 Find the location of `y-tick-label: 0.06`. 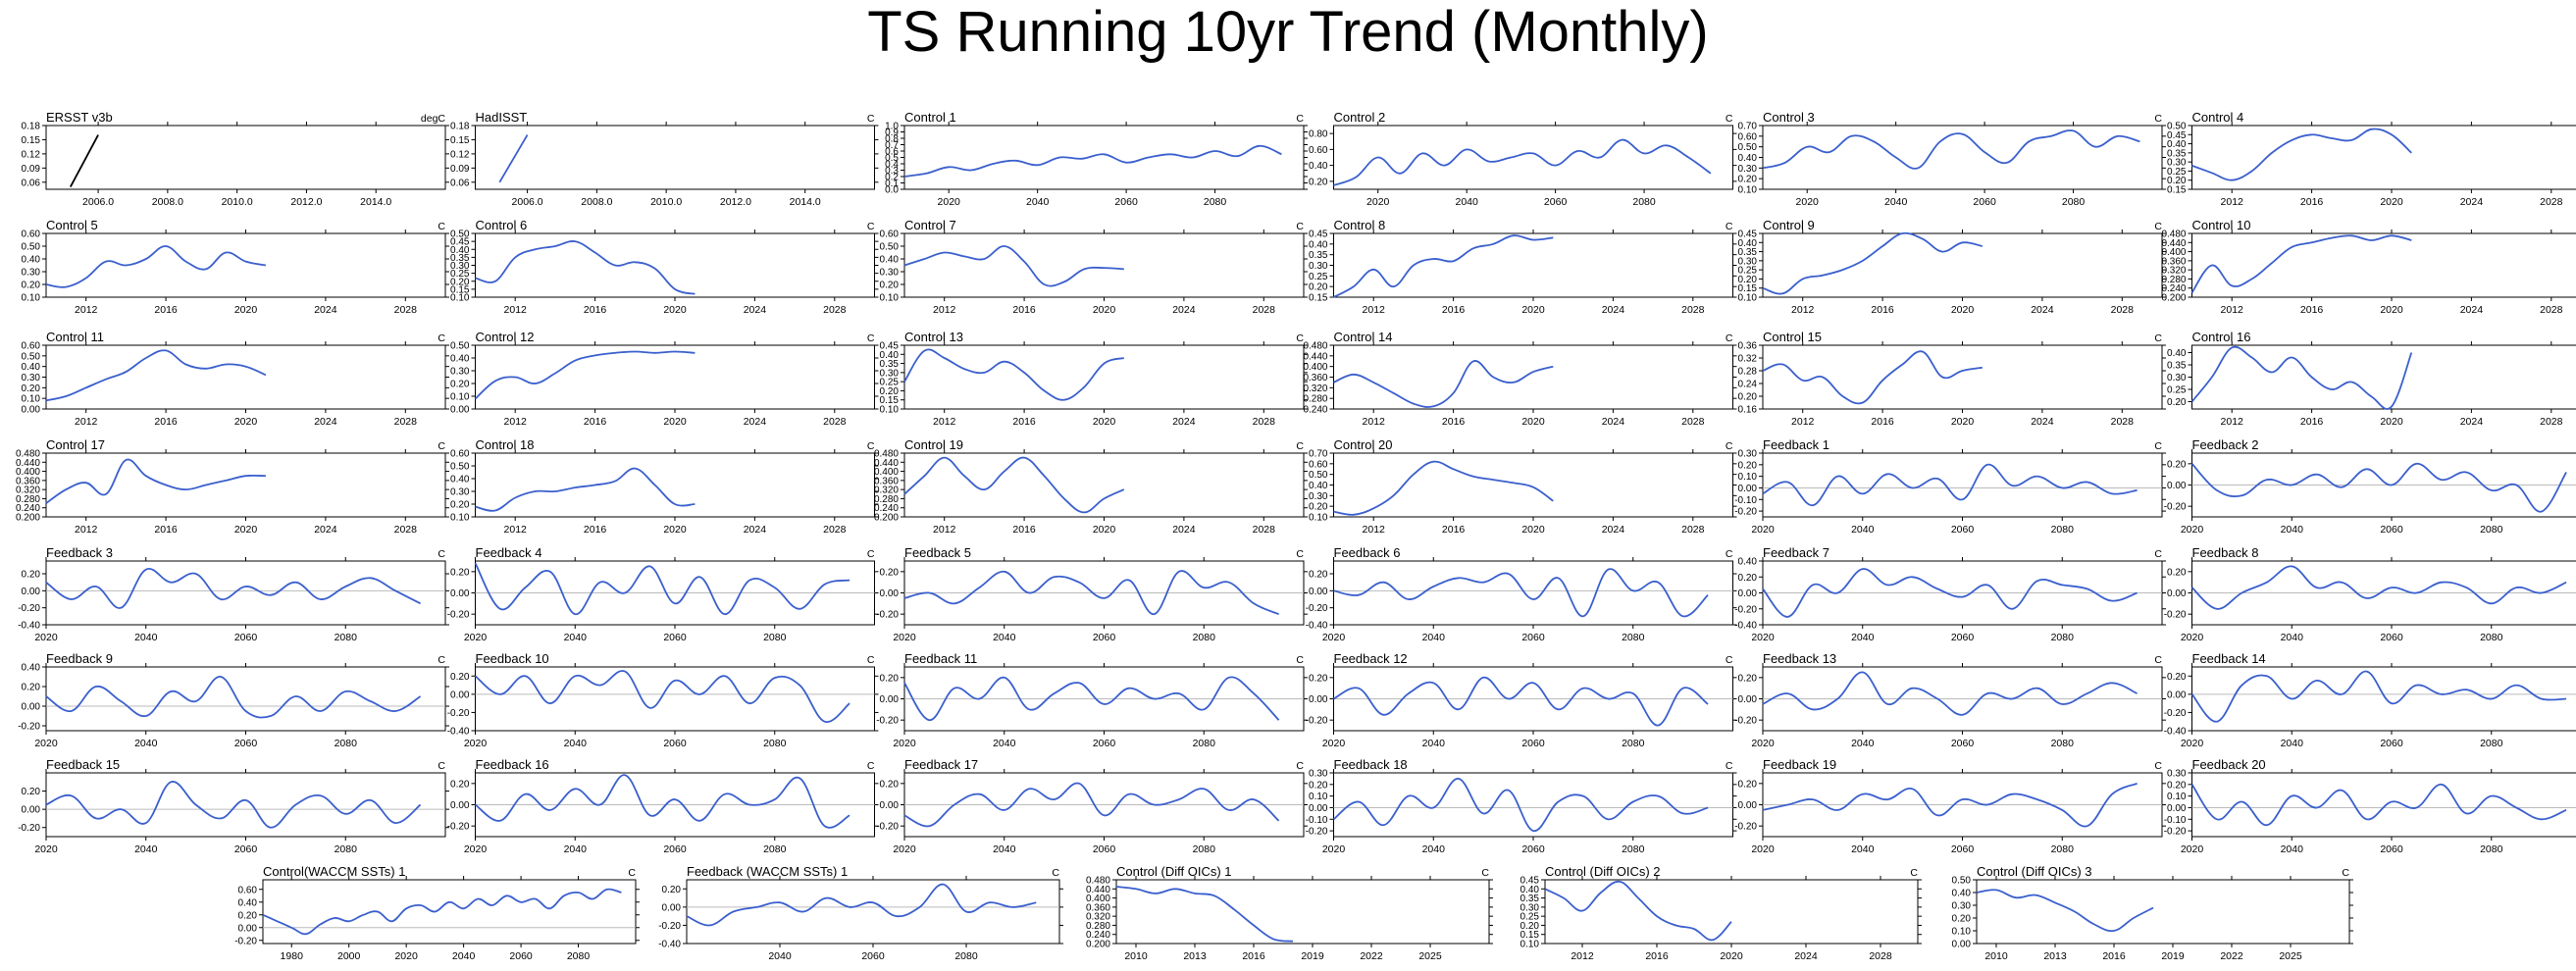

y-tick-label: 0.06 is located at coordinates (460, 183).